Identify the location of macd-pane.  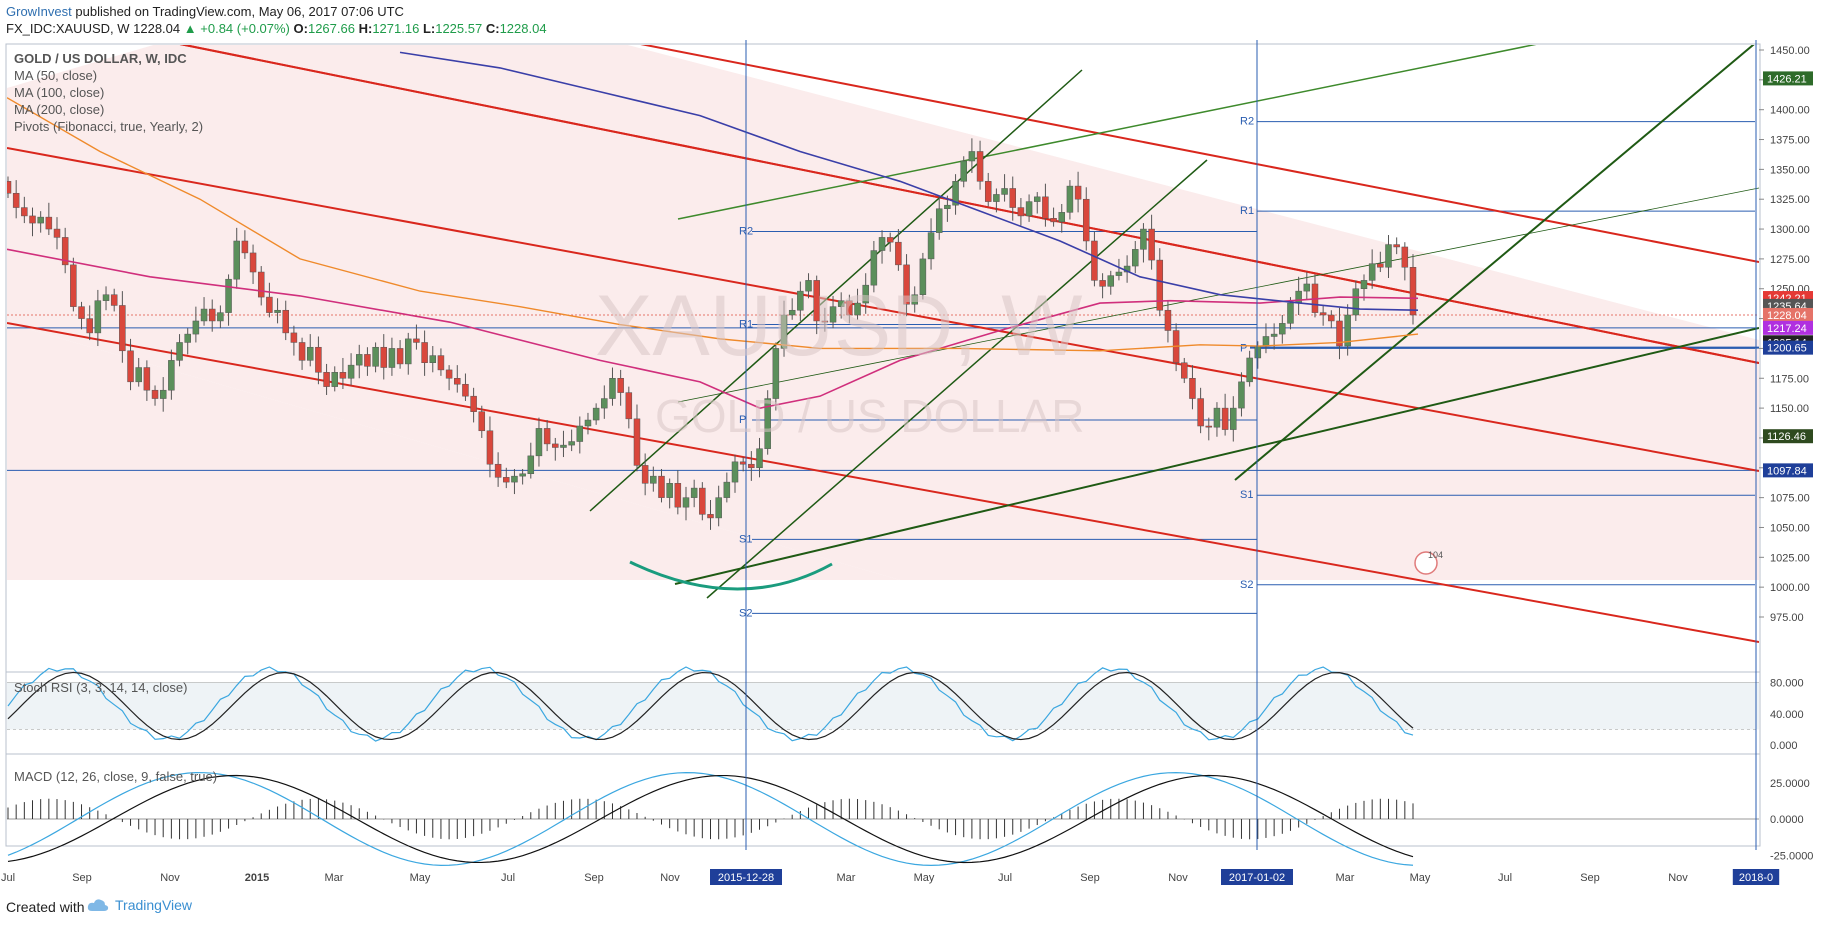
(883, 800).